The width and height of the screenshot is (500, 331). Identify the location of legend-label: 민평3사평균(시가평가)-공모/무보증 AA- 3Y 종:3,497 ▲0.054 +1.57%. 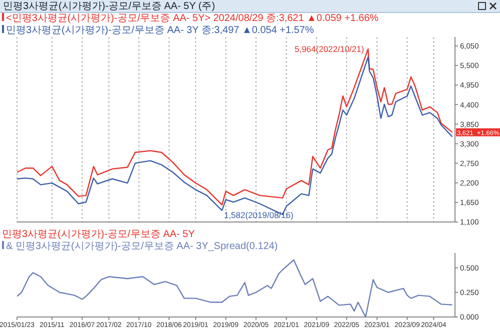
(160, 31).